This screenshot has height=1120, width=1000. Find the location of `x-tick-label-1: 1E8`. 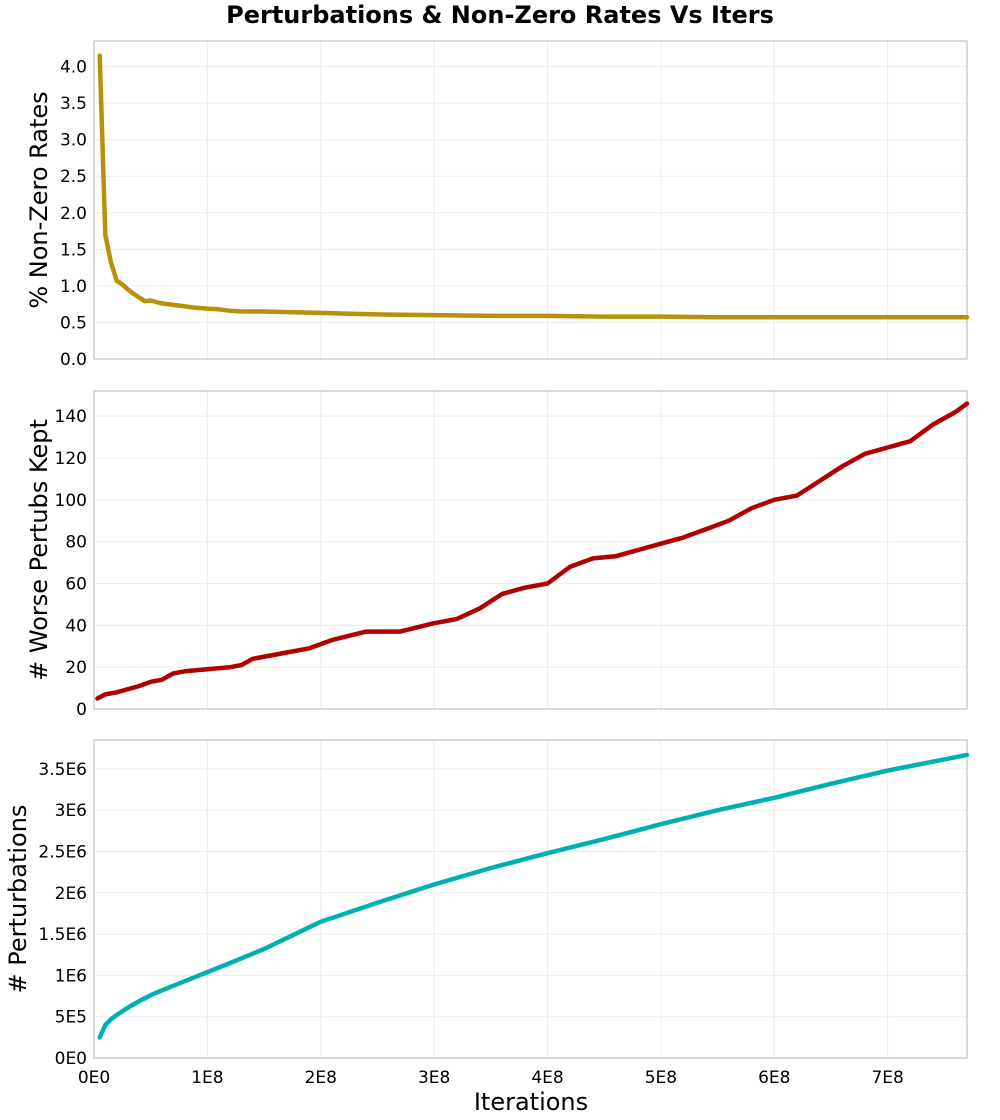

x-tick-label-1: 1E8 is located at coordinates (207, 1078).